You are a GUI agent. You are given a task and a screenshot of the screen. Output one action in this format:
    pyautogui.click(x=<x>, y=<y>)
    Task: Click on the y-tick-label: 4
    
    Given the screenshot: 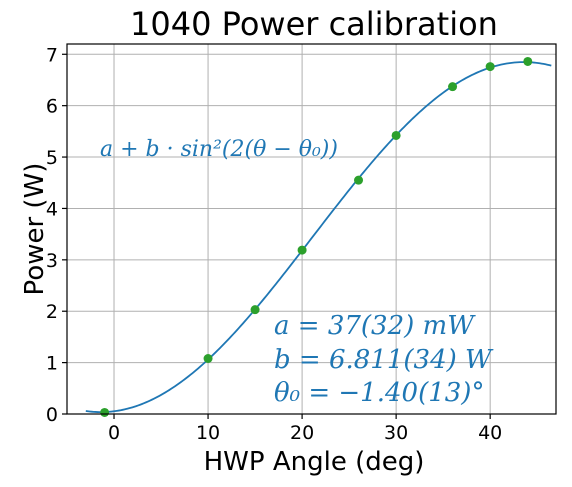 What is the action you would take?
    pyautogui.click(x=52, y=209)
    